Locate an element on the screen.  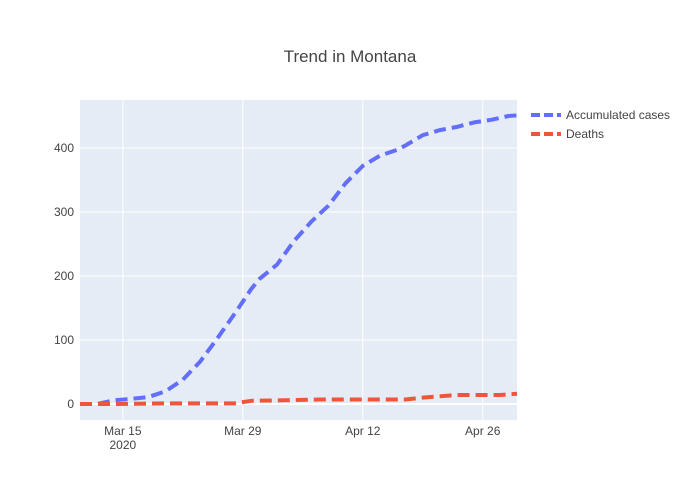
legend-item-accumulated-cases: Accumulated cases is located at coordinates (600, 115).